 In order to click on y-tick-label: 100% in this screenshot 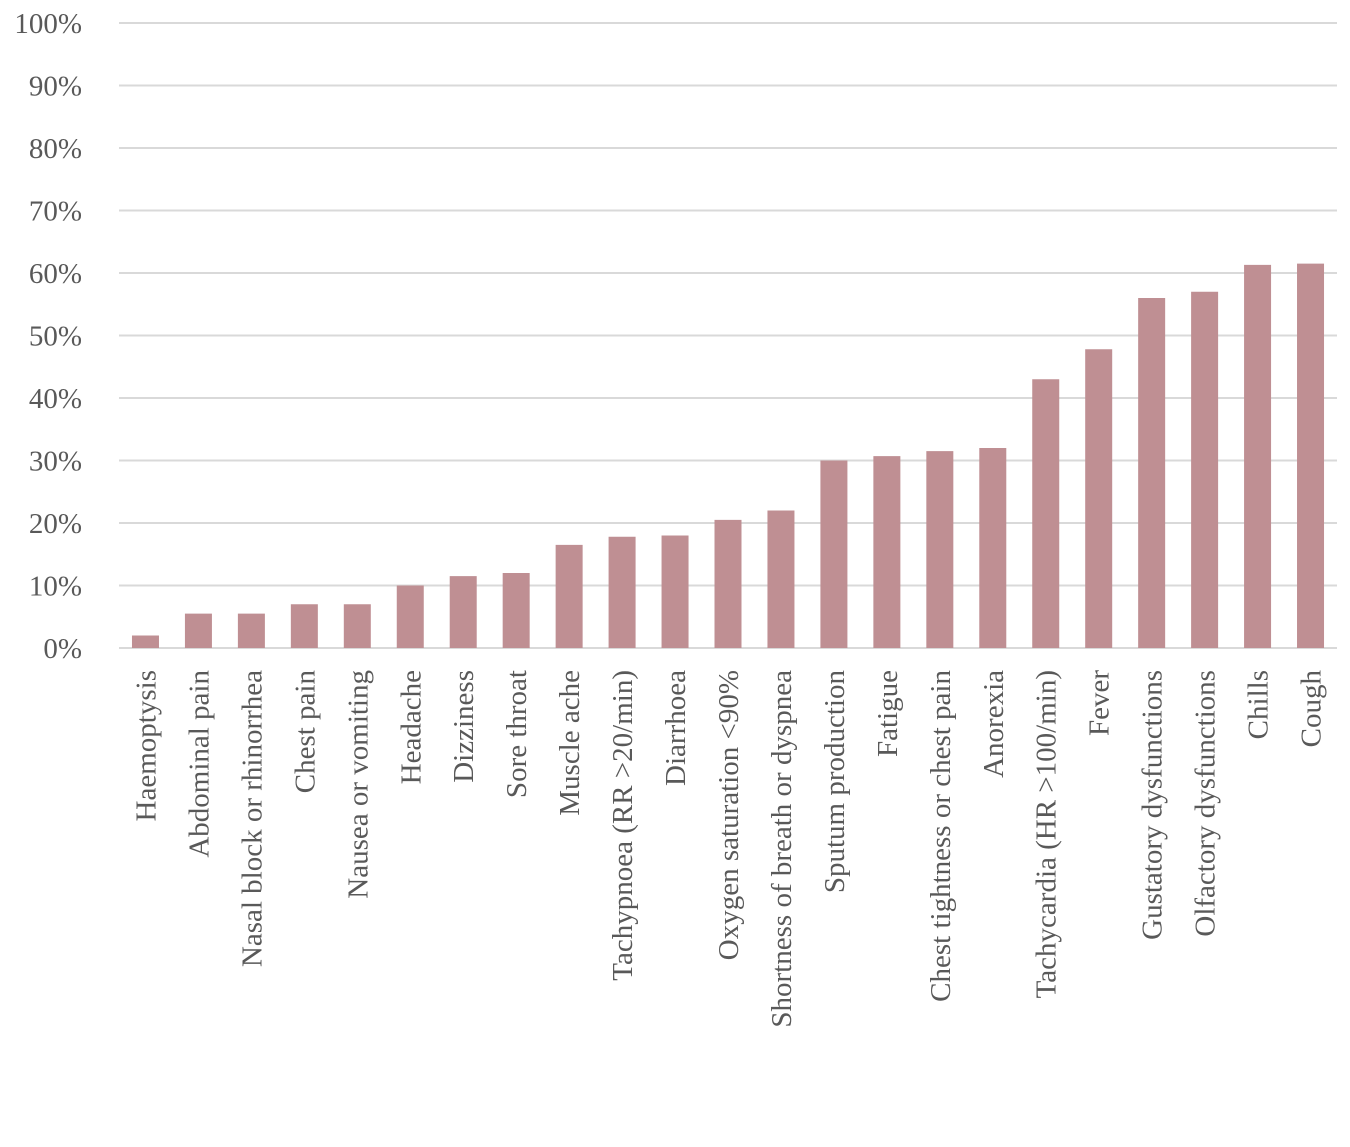, I will do `click(48, 24)`.